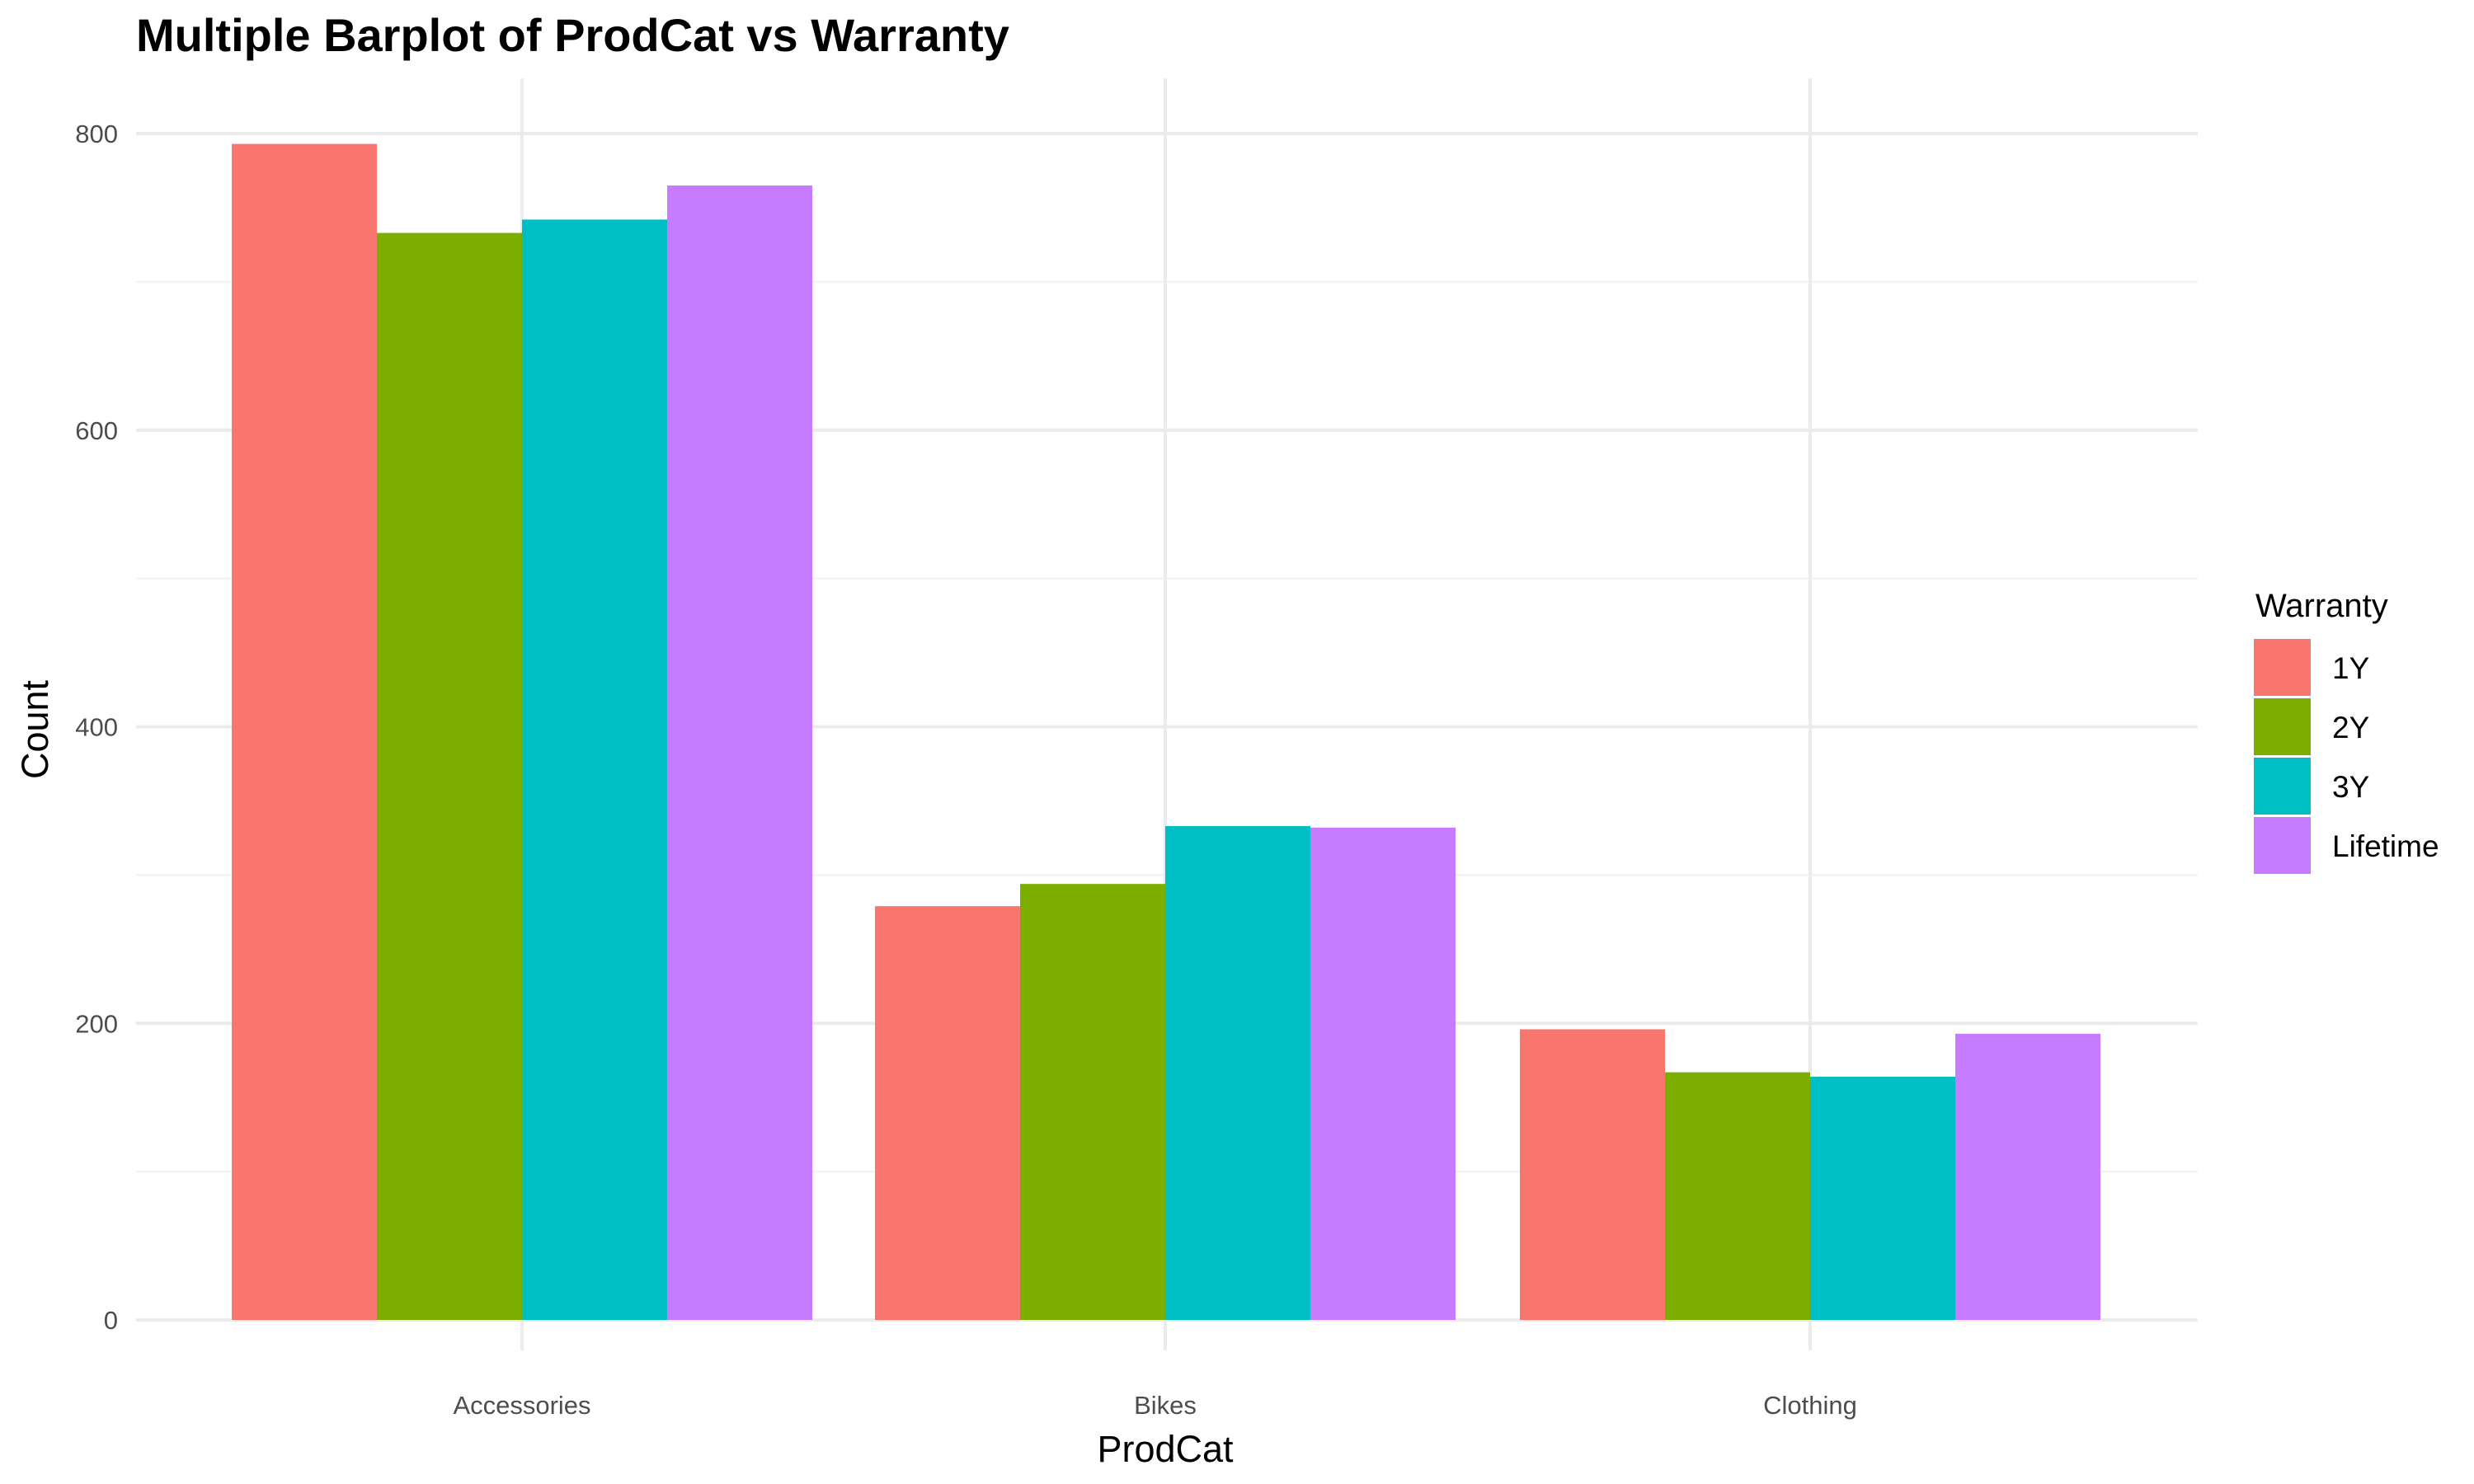 The image size is (2474, 1484). Describe the element at coordinates (521, 1405) in the screenshot. I see `x-tick-label: Accessories` at that location.